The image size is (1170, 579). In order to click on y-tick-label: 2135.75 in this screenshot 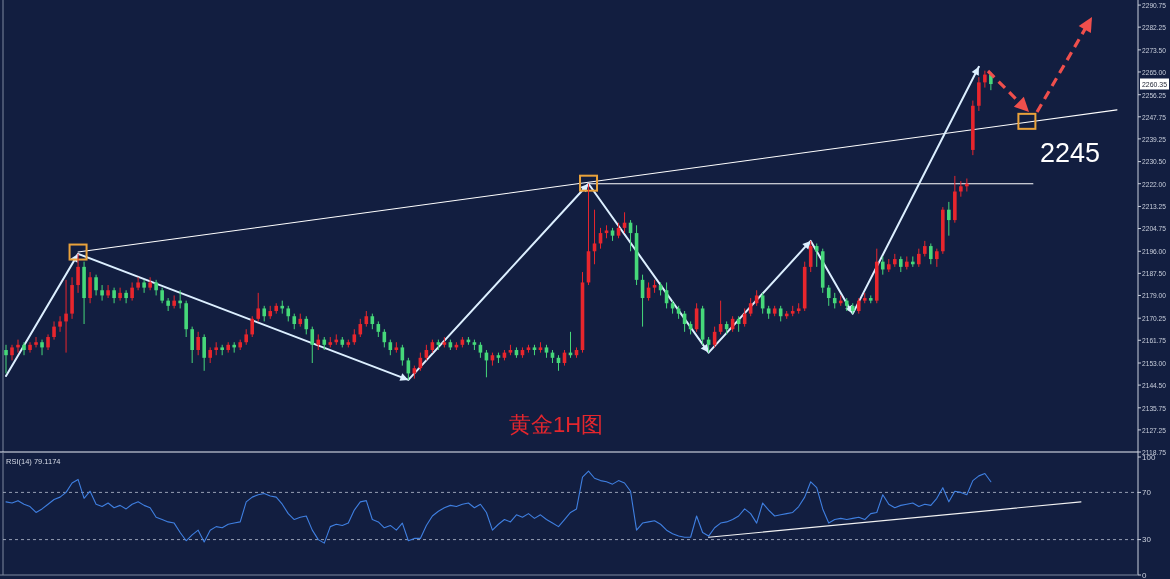, I will do `click(1156, 408)`.